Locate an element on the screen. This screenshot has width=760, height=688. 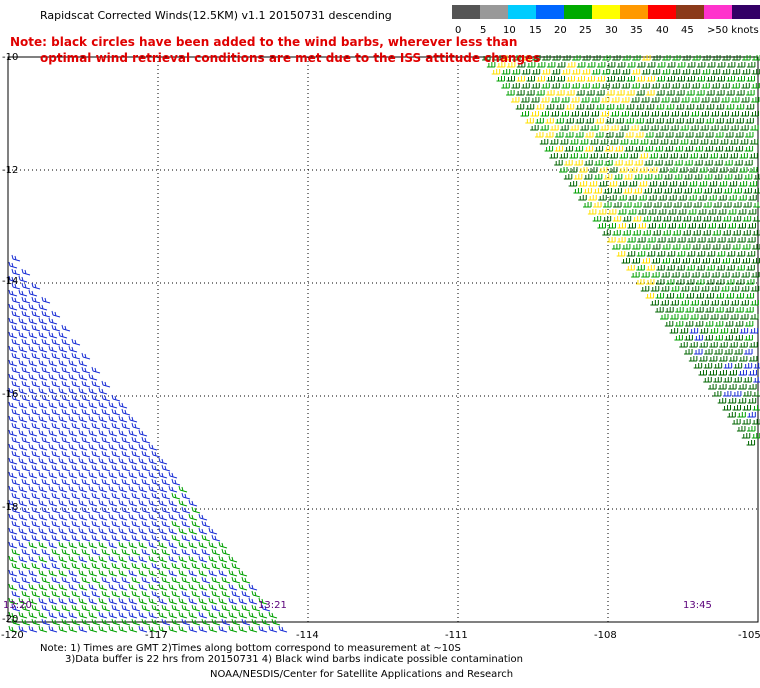
lat-label: -14 is located at coordinates (10, 281).